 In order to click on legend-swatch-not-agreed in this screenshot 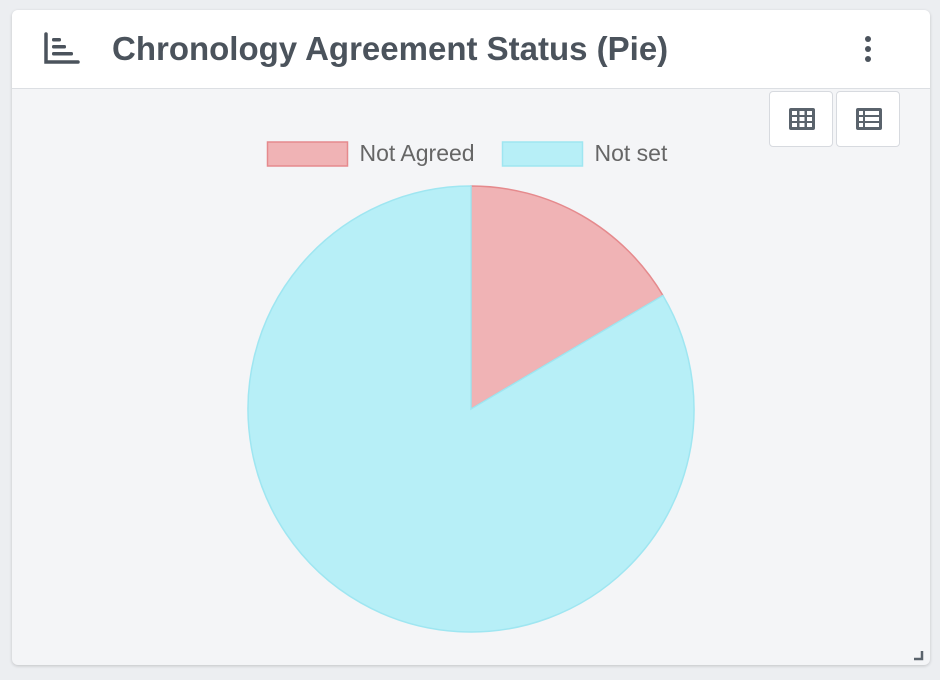, I will do `click(307, 154)`.